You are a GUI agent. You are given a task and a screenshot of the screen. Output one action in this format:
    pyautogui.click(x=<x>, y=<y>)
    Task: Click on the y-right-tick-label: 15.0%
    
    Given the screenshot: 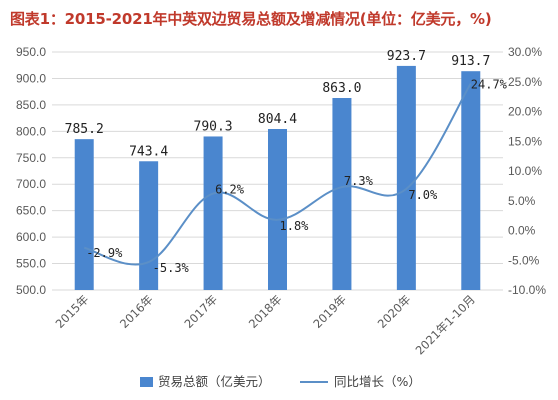 What is the action you would take?
    pyautogui.click(x=525, y=141)
    